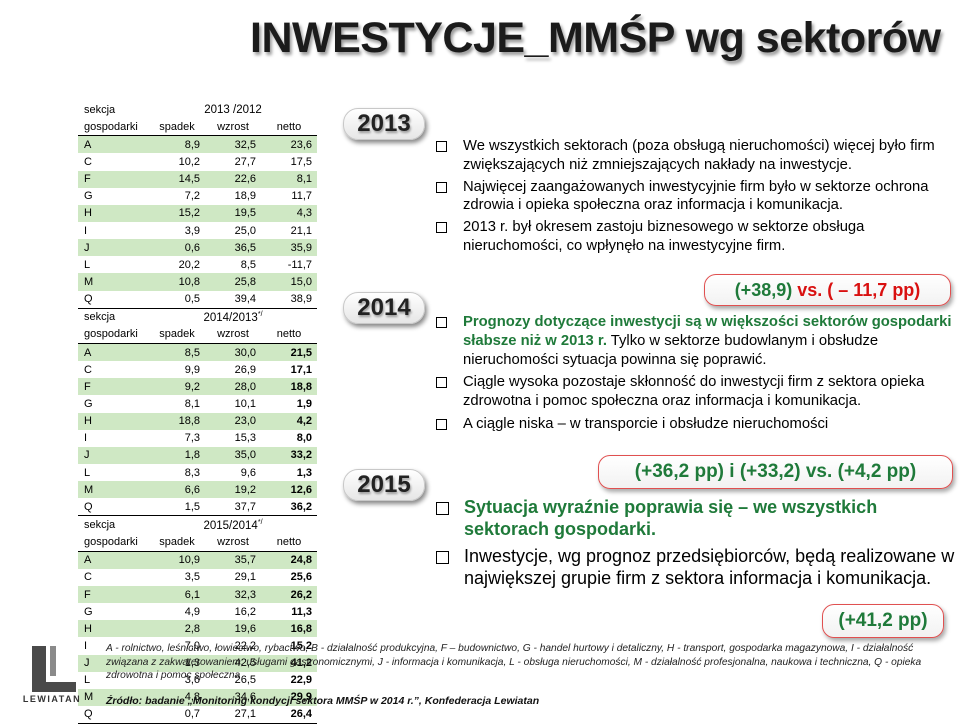 The image size is (960, 724). Describe the element at coordinates (260, 314) in the screenshot. I see `period-footnote: */` at that location.